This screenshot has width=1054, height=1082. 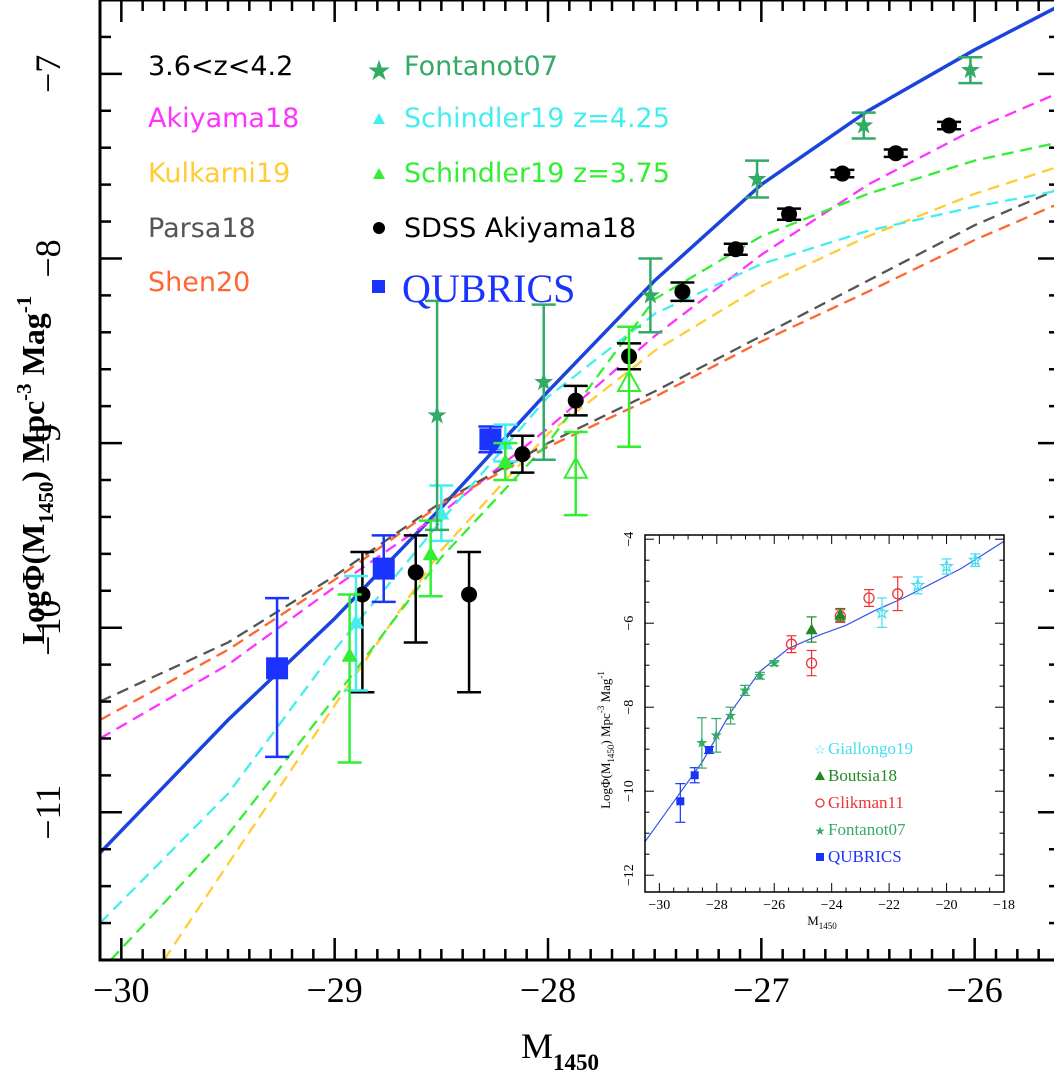 What do you see at coordinates (867, 829) in the screenshot?
I see `inset-legend-label-fontanot07: Fontanot07` at bounding box center [867, 829].